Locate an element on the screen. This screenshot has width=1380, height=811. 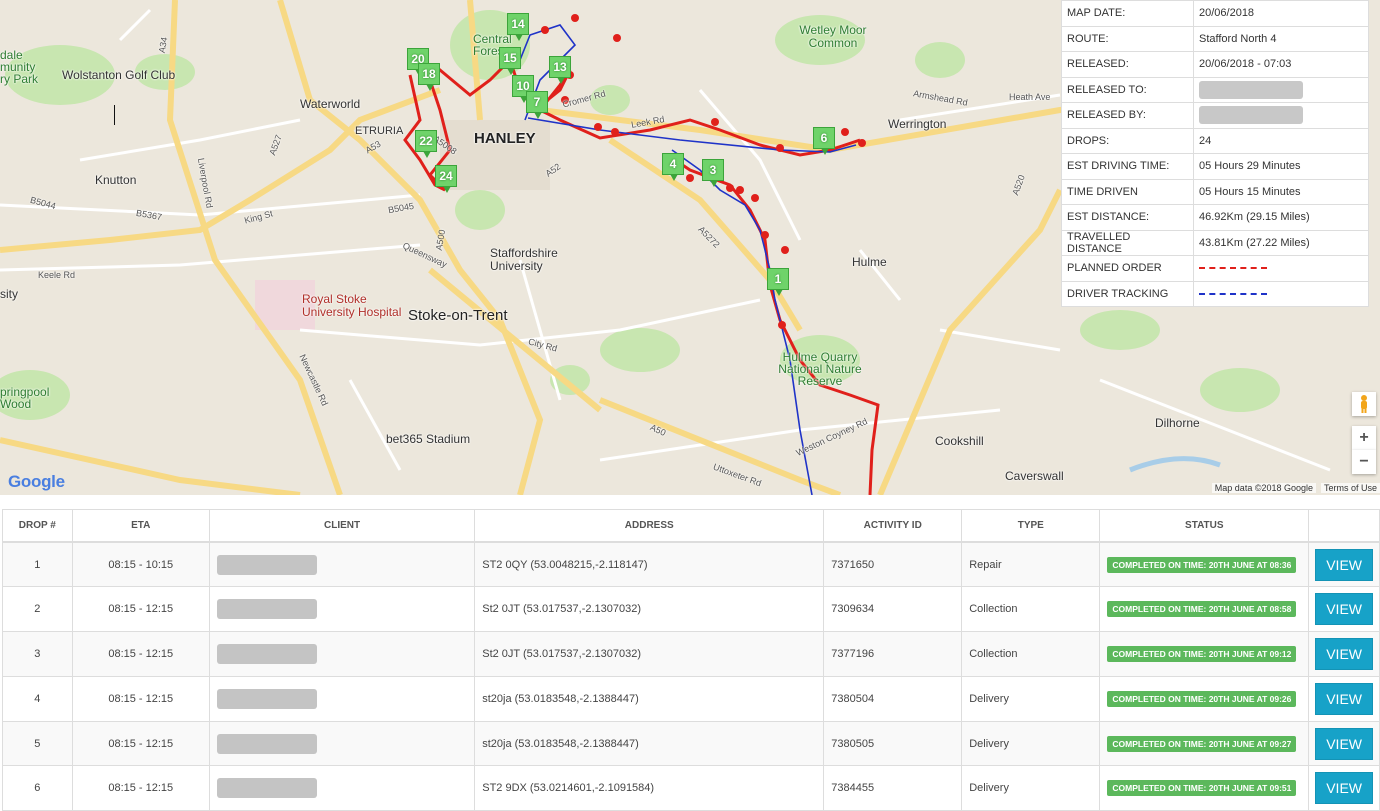
col-status: STATUS is located at coordinates (1204, 526).